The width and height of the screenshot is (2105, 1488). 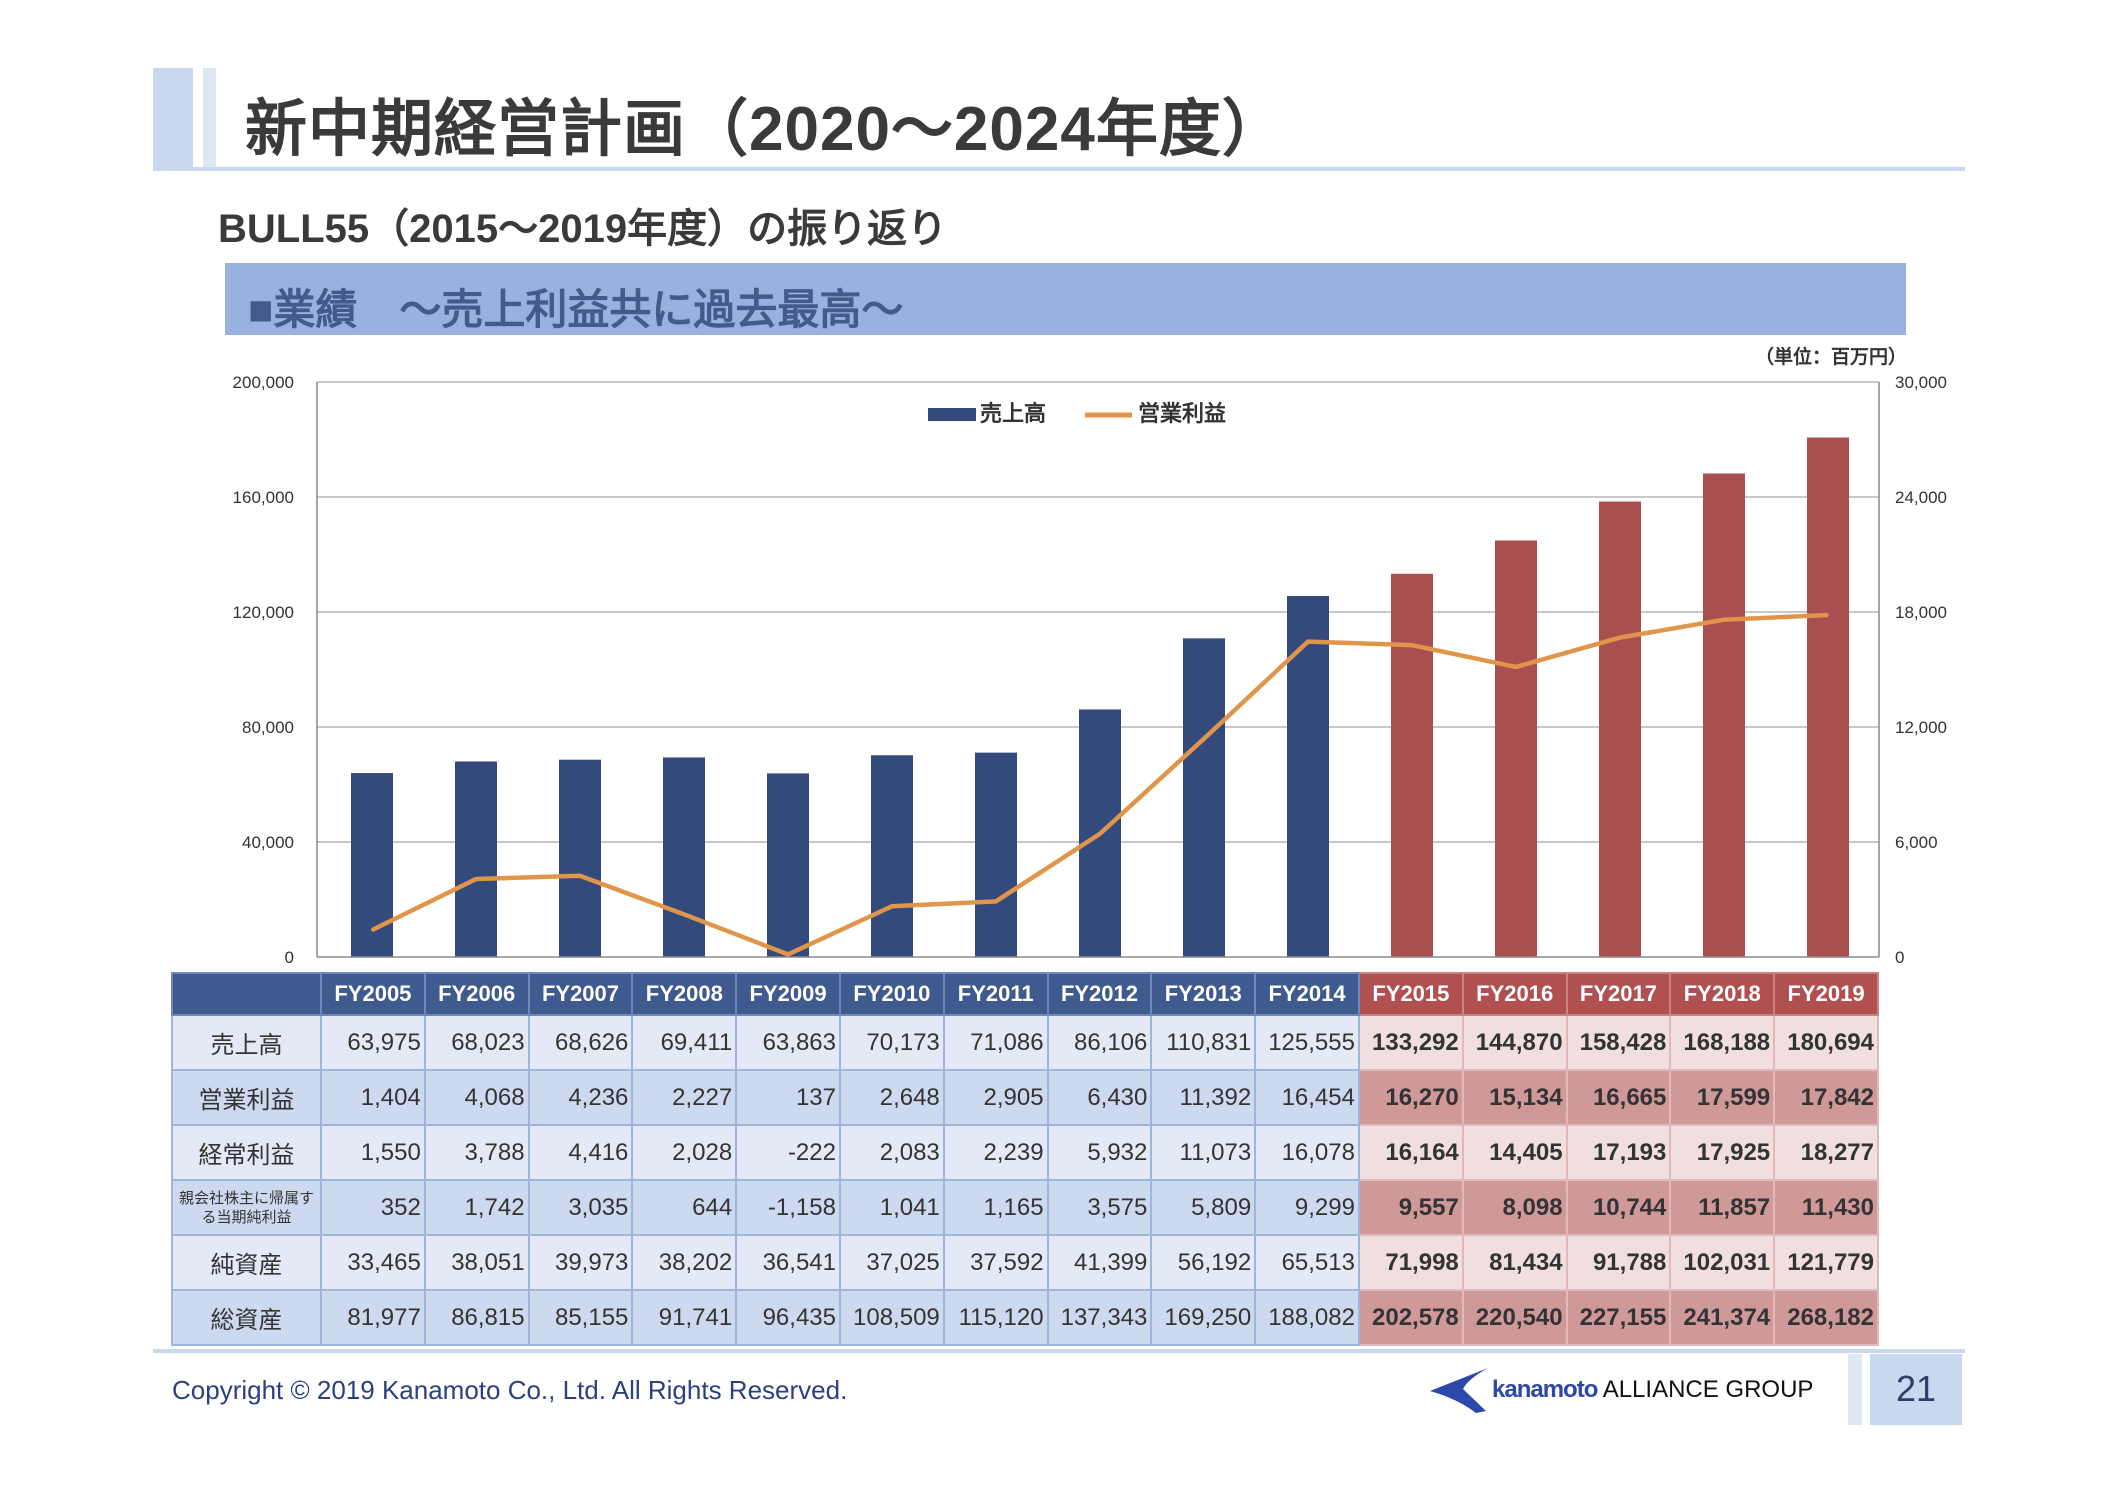 I want to click on bar-sales-FY2017, so click(x=1620, y=729).